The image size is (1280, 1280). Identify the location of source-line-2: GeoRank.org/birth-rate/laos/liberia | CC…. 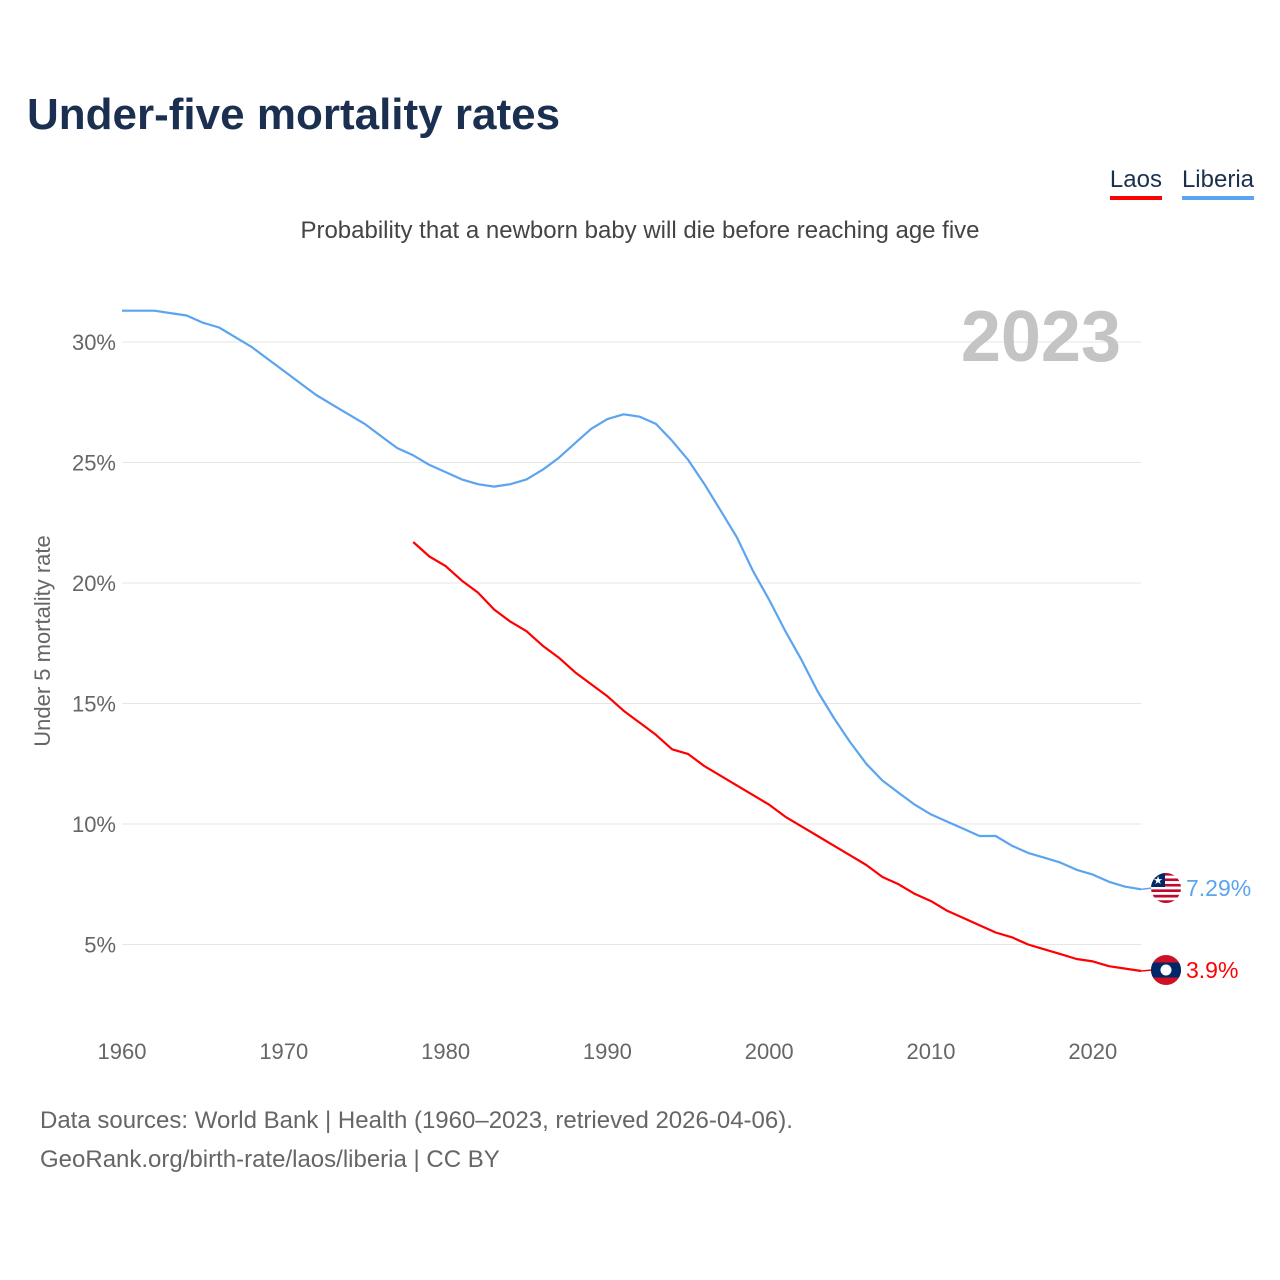
(270, 1159).